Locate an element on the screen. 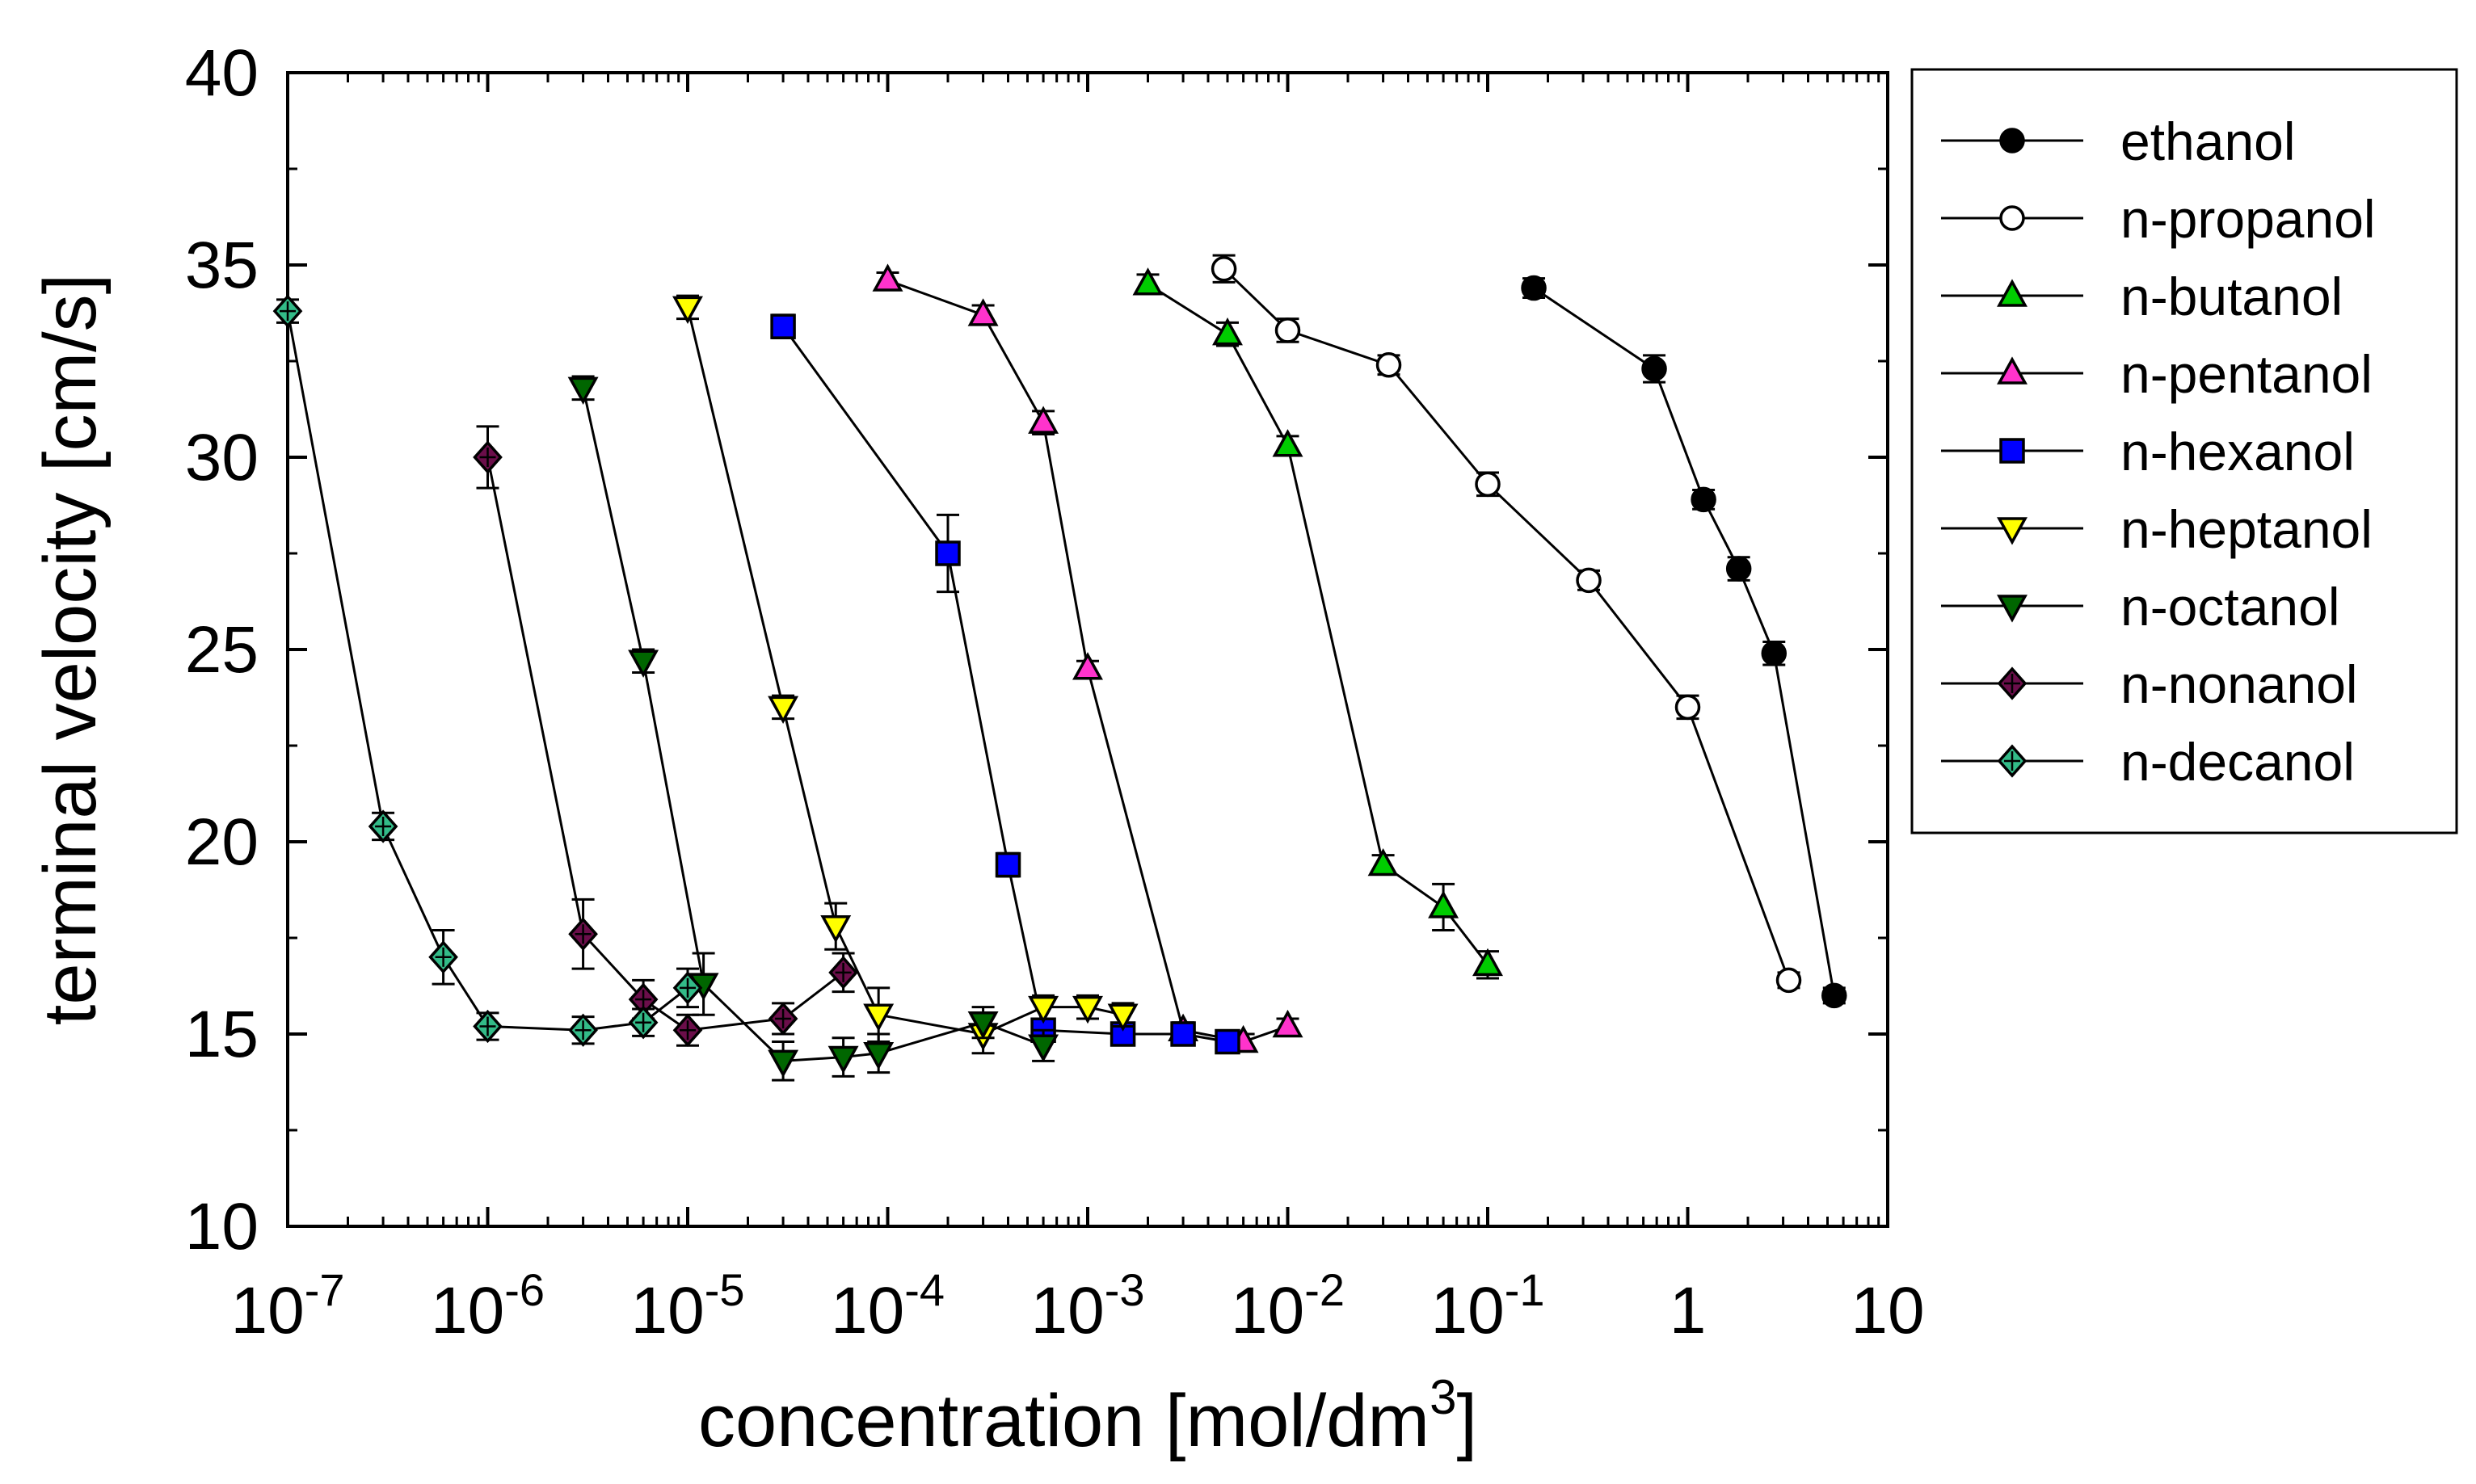 The image size is (2476, 1484). legend-label: n-hexanol is located at coordinates (2238, 452).